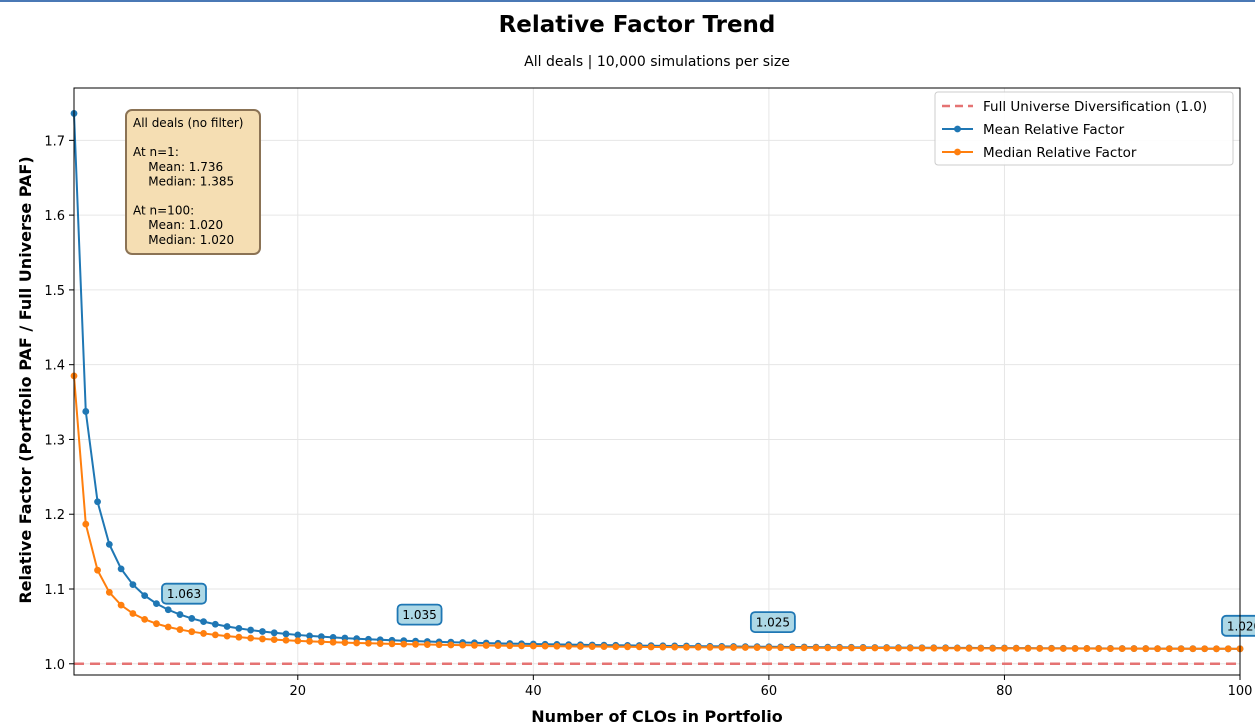 The width and height of the screenshot is (1255, 727). Describe the element at coordinates (1060, 153) in the screenshot. I see `legend-label-2: Median Relative Factor` at that location.